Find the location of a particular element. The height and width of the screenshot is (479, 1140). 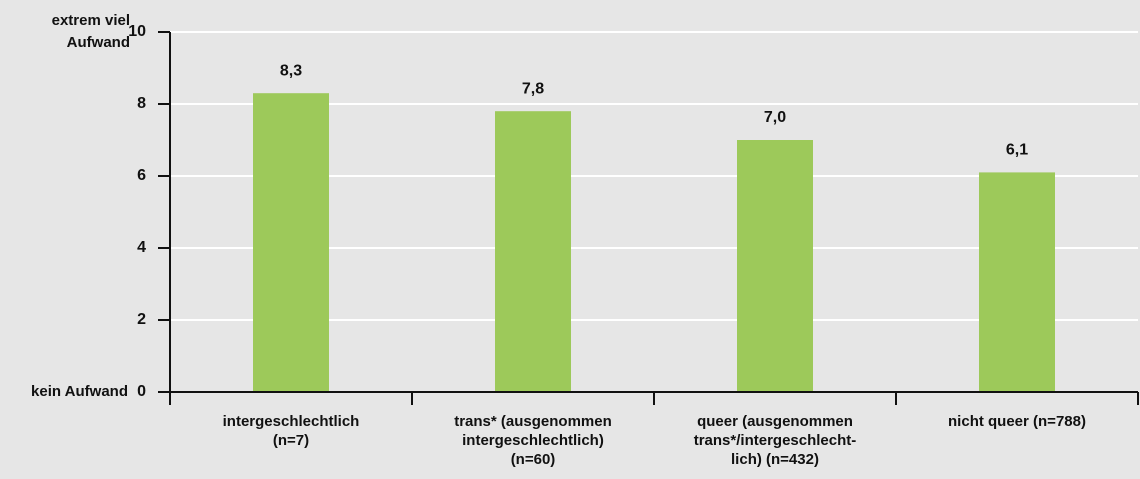

value-label: 7,0 is located at coordinates (775, 117).